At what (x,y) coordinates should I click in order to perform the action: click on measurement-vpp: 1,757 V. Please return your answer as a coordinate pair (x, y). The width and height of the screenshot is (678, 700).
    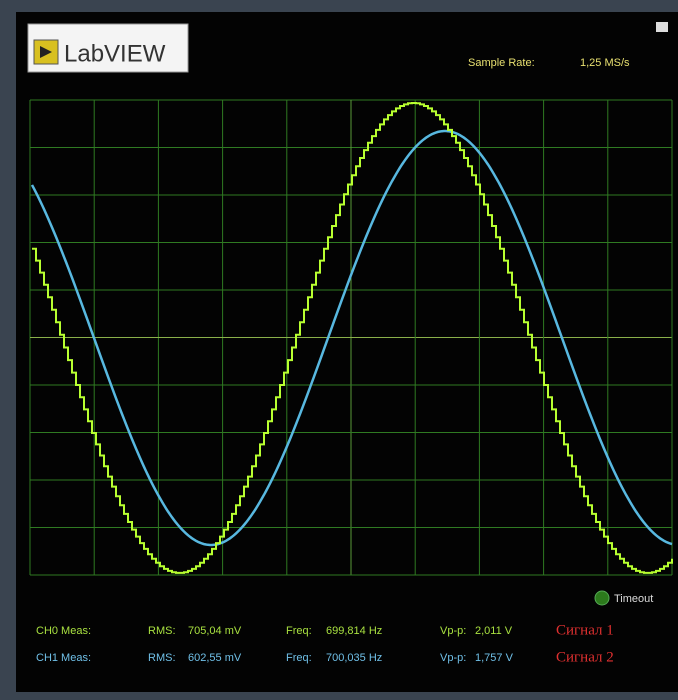
    Looking at the image, I should click on (494, 658).